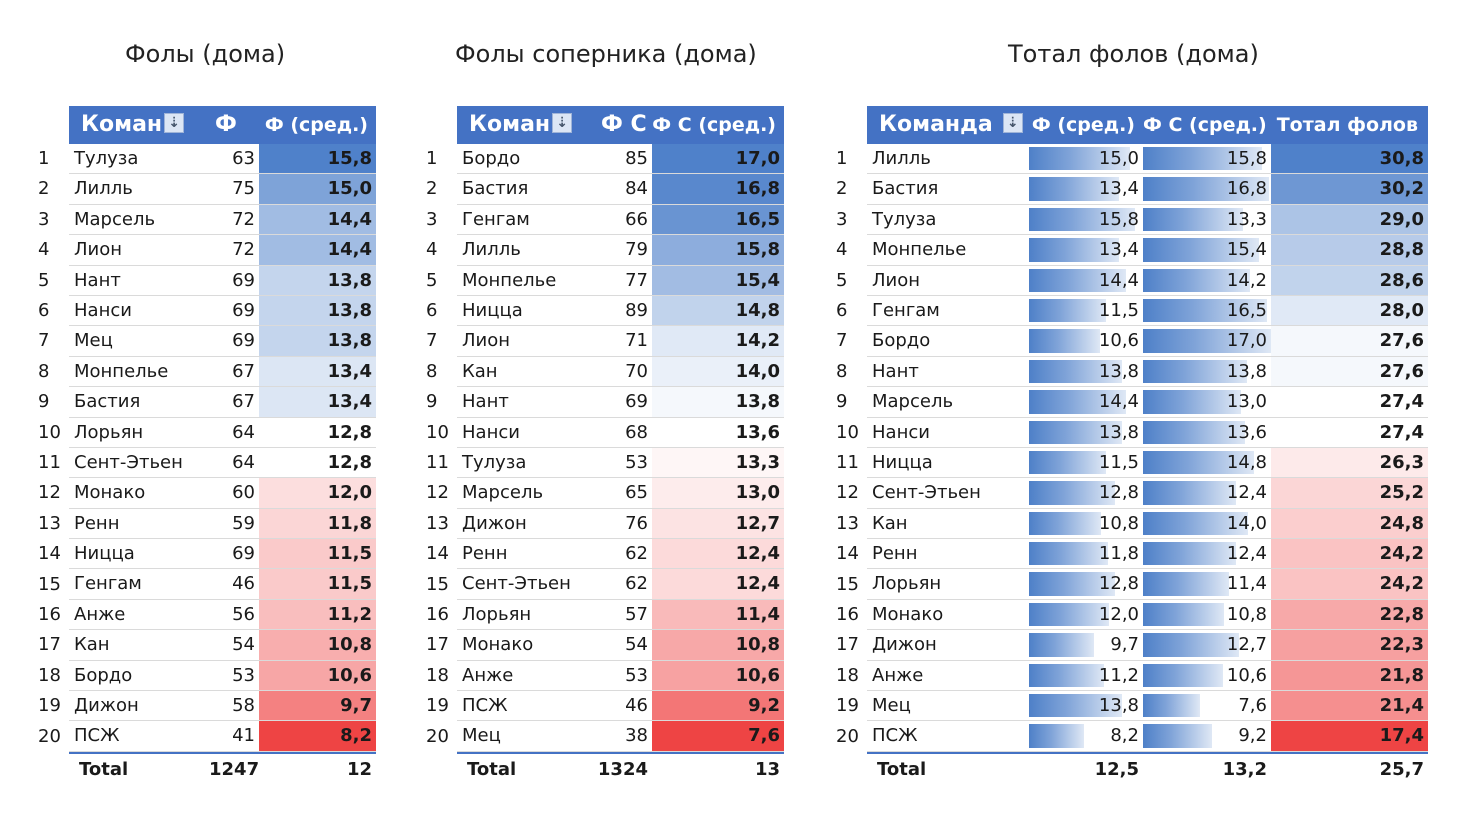  I want to click on count-cell: 68, so click(624, 432).